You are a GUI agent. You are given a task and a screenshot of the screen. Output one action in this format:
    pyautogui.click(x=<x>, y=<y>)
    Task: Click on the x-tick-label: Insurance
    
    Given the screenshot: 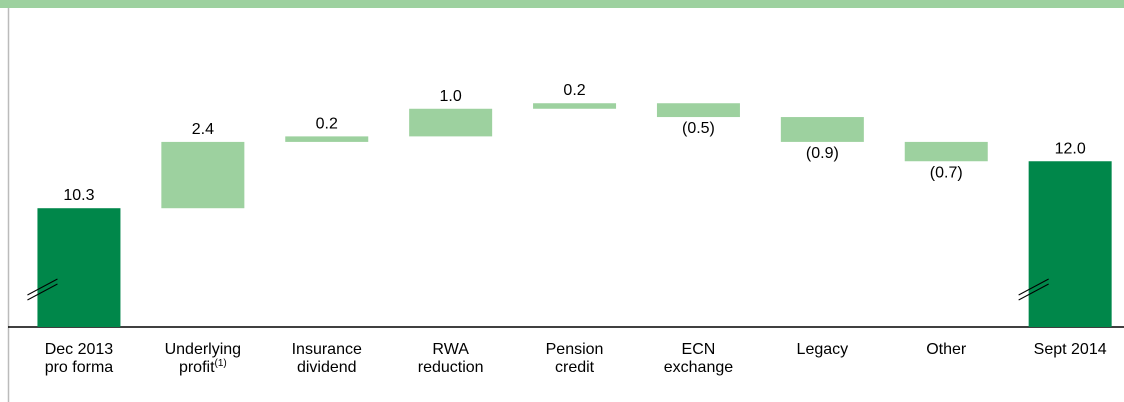 What is the action you would take?
    pyautogui.click(x=327, y=349)
    